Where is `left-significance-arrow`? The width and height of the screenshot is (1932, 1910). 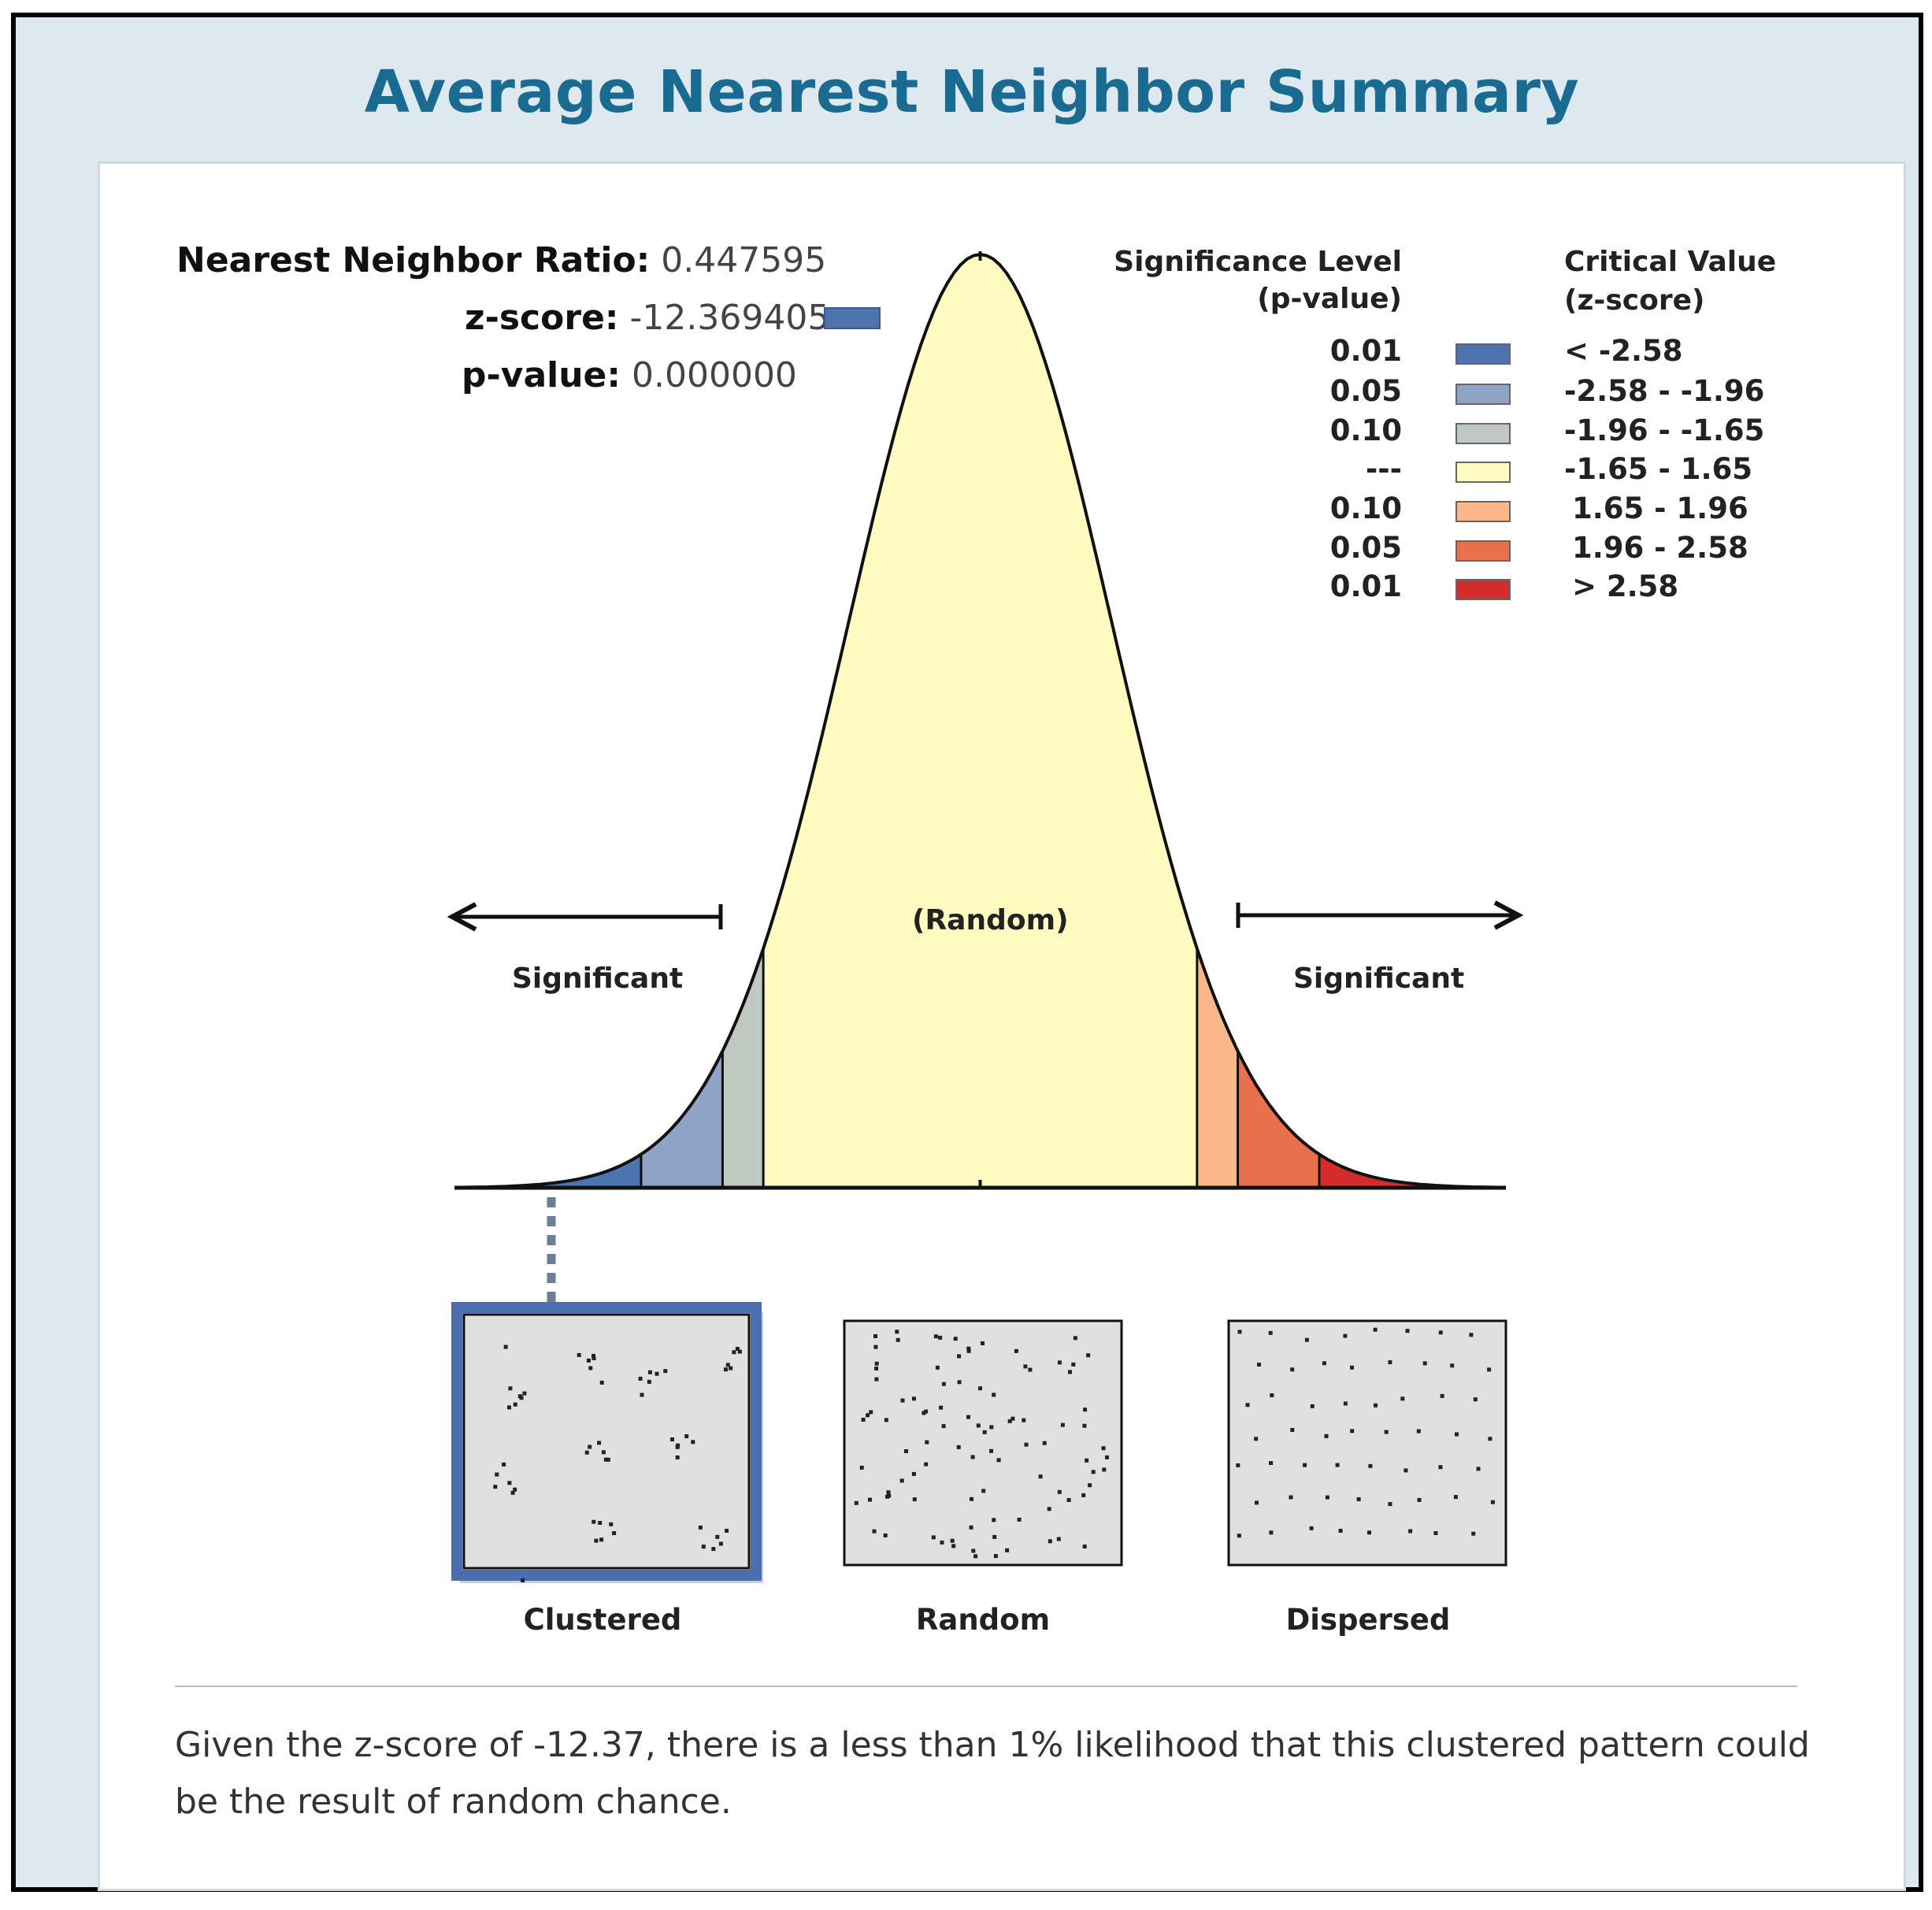 left-significance-arrow is located at coordinates (585, 917).